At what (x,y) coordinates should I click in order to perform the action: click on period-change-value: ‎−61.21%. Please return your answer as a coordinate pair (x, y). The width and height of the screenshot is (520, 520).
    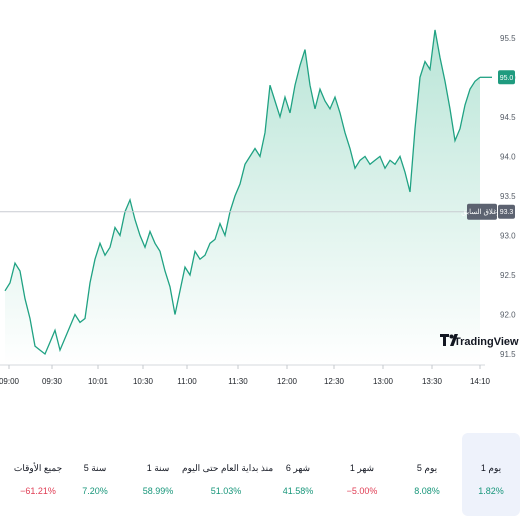
    Looking at the image, I should click on (38, 491).